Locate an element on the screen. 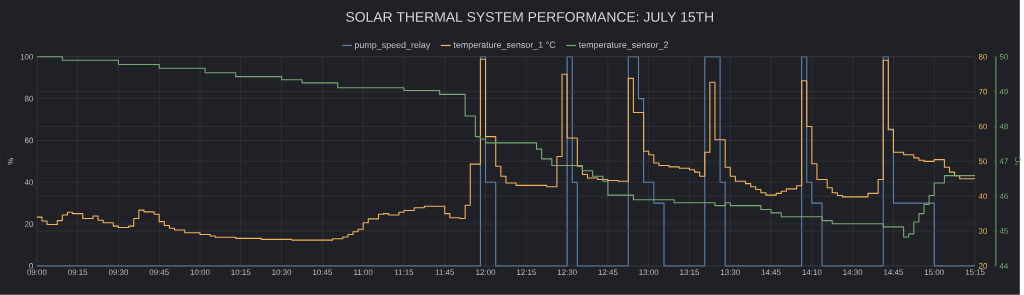  chart-title: SOLAR THERMAL SYSTEM PERFORMANCE: JULY 15TH is located at coordinates (530, 17).